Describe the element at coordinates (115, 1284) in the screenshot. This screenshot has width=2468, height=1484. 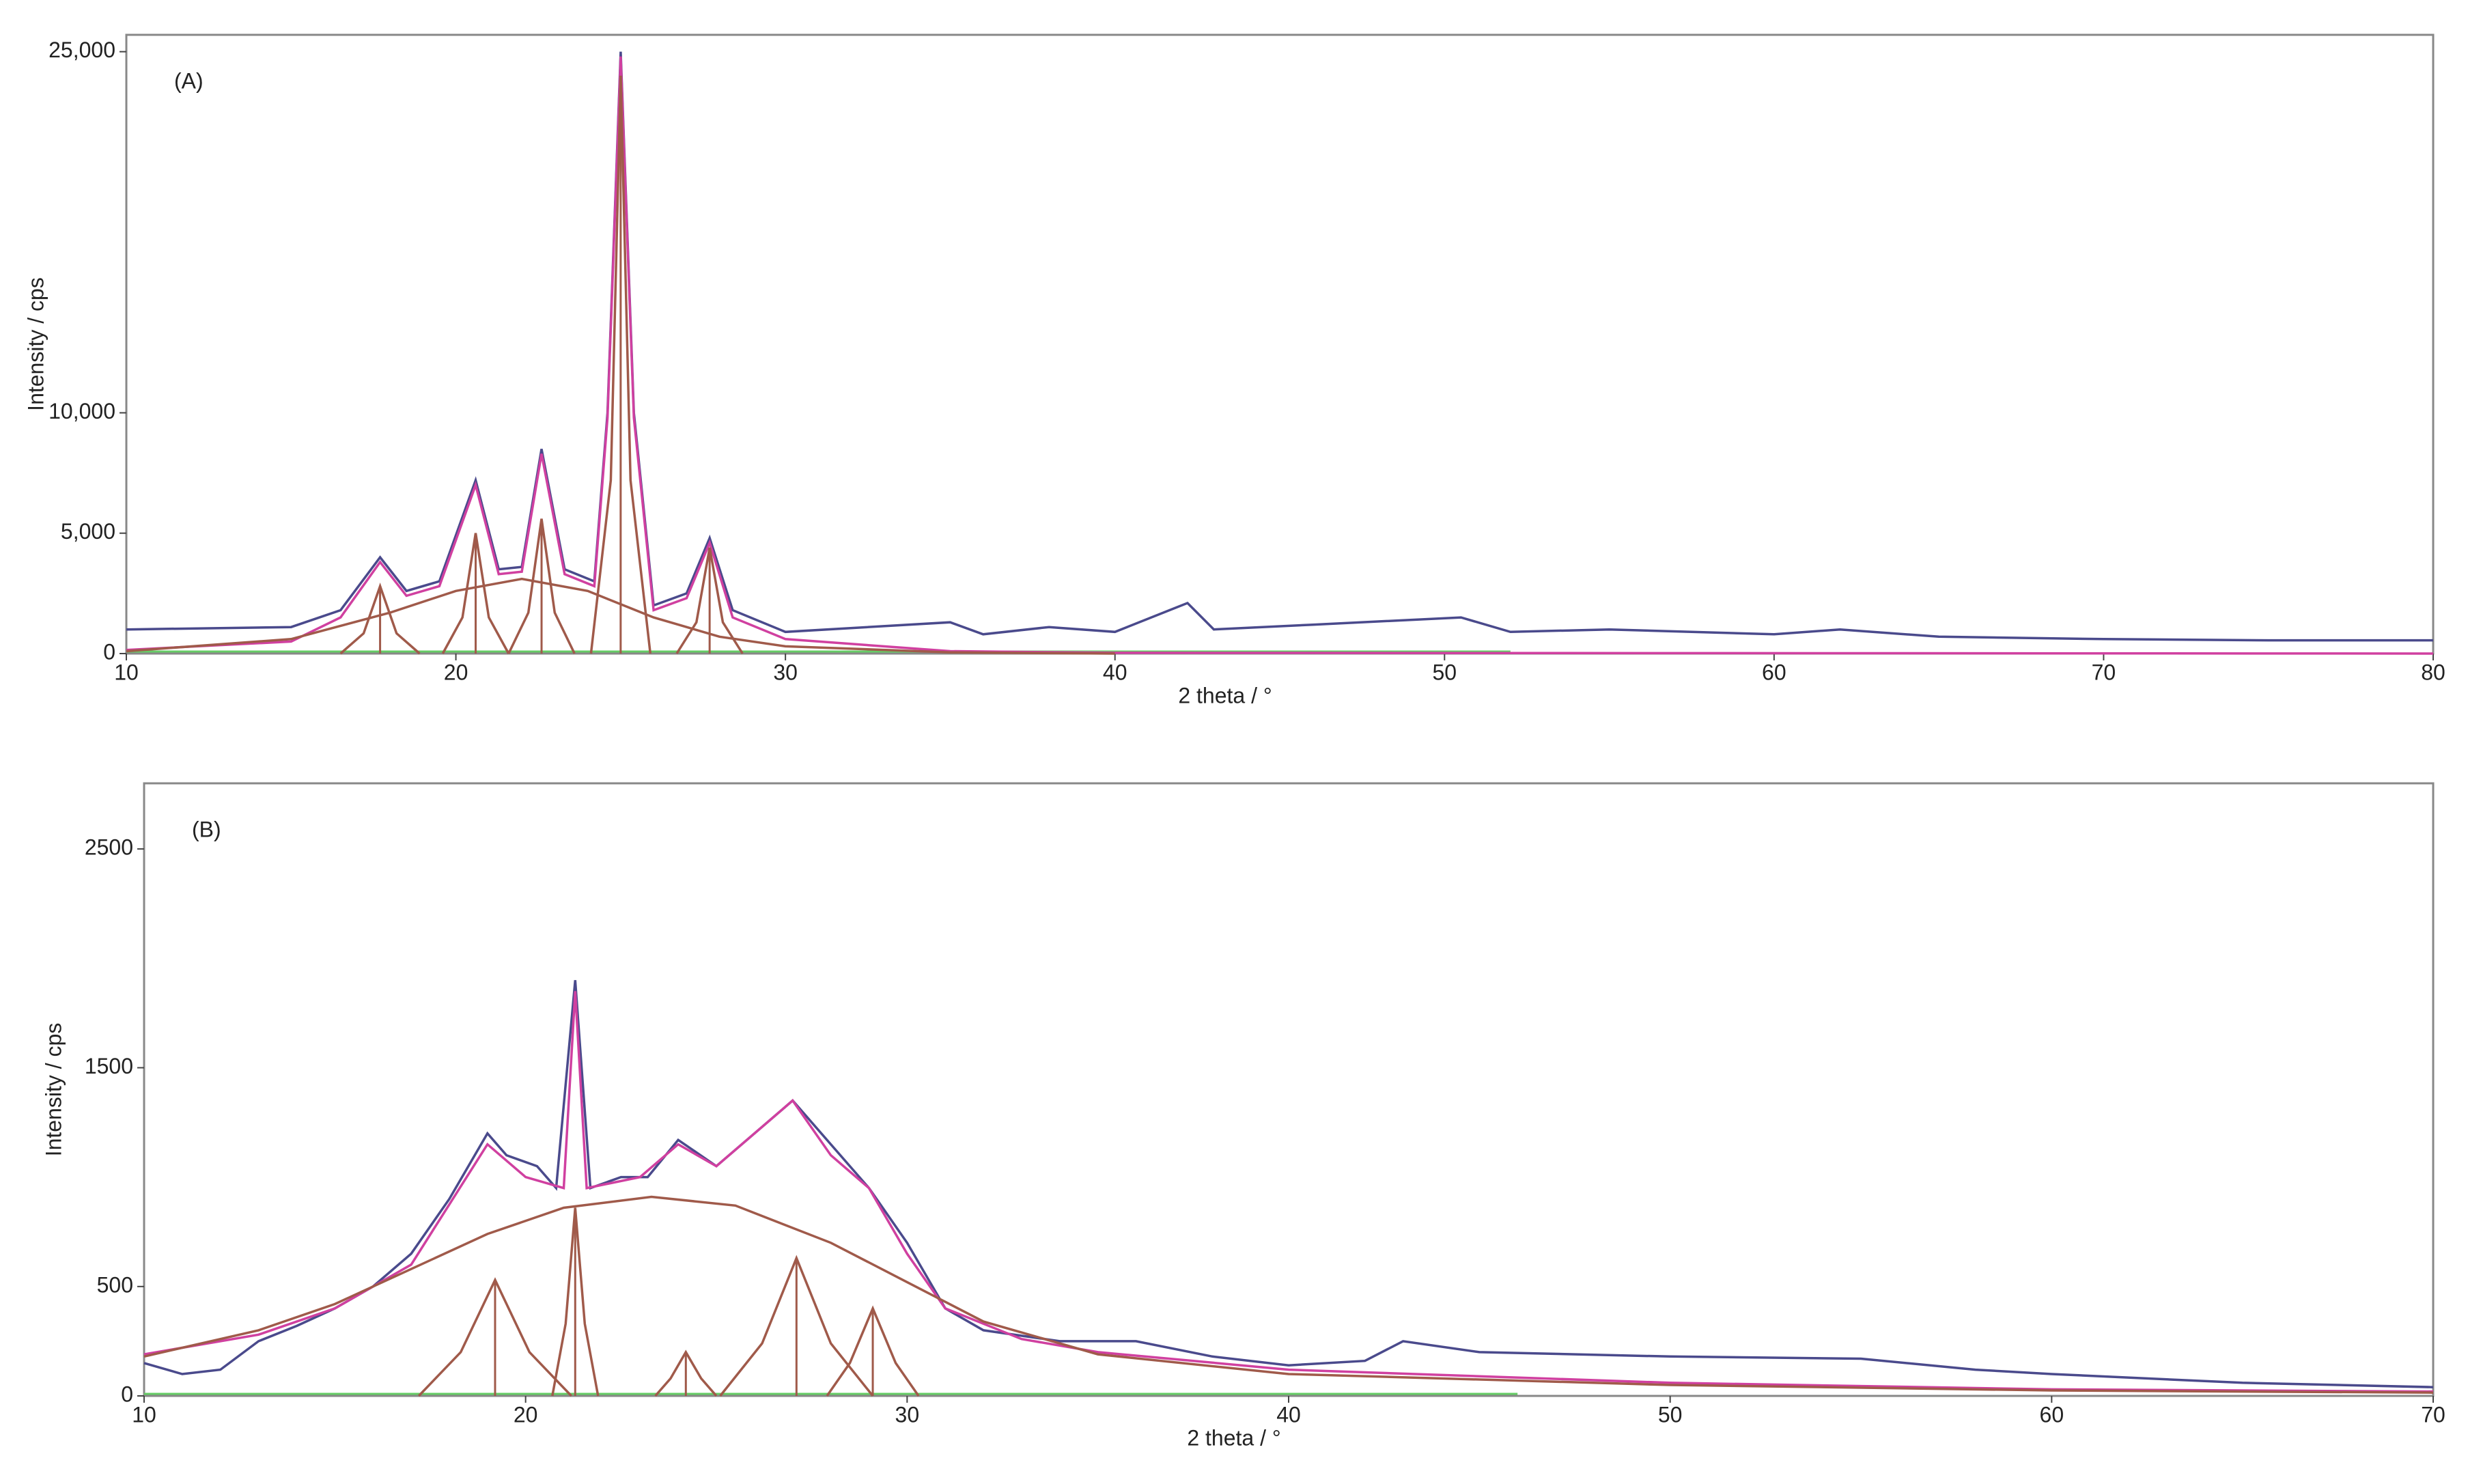
I see `y-tick-label: 500` at that location.